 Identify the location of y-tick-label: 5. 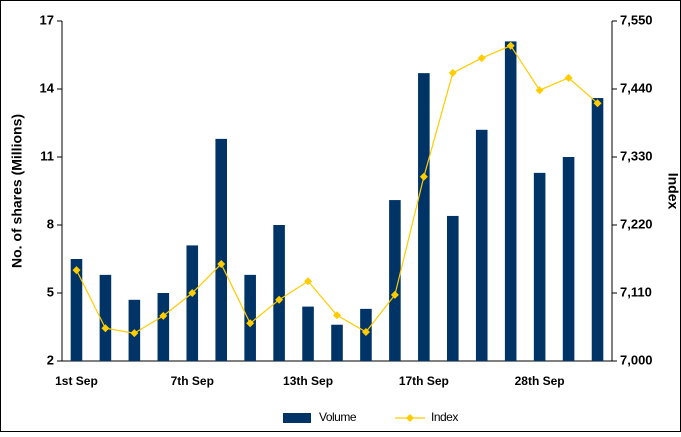
(50, 291).